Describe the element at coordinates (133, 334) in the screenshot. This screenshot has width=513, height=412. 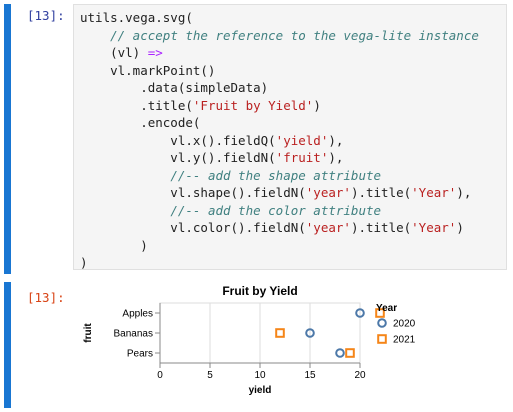
I see `y-tick-label: Bananas` at that location.